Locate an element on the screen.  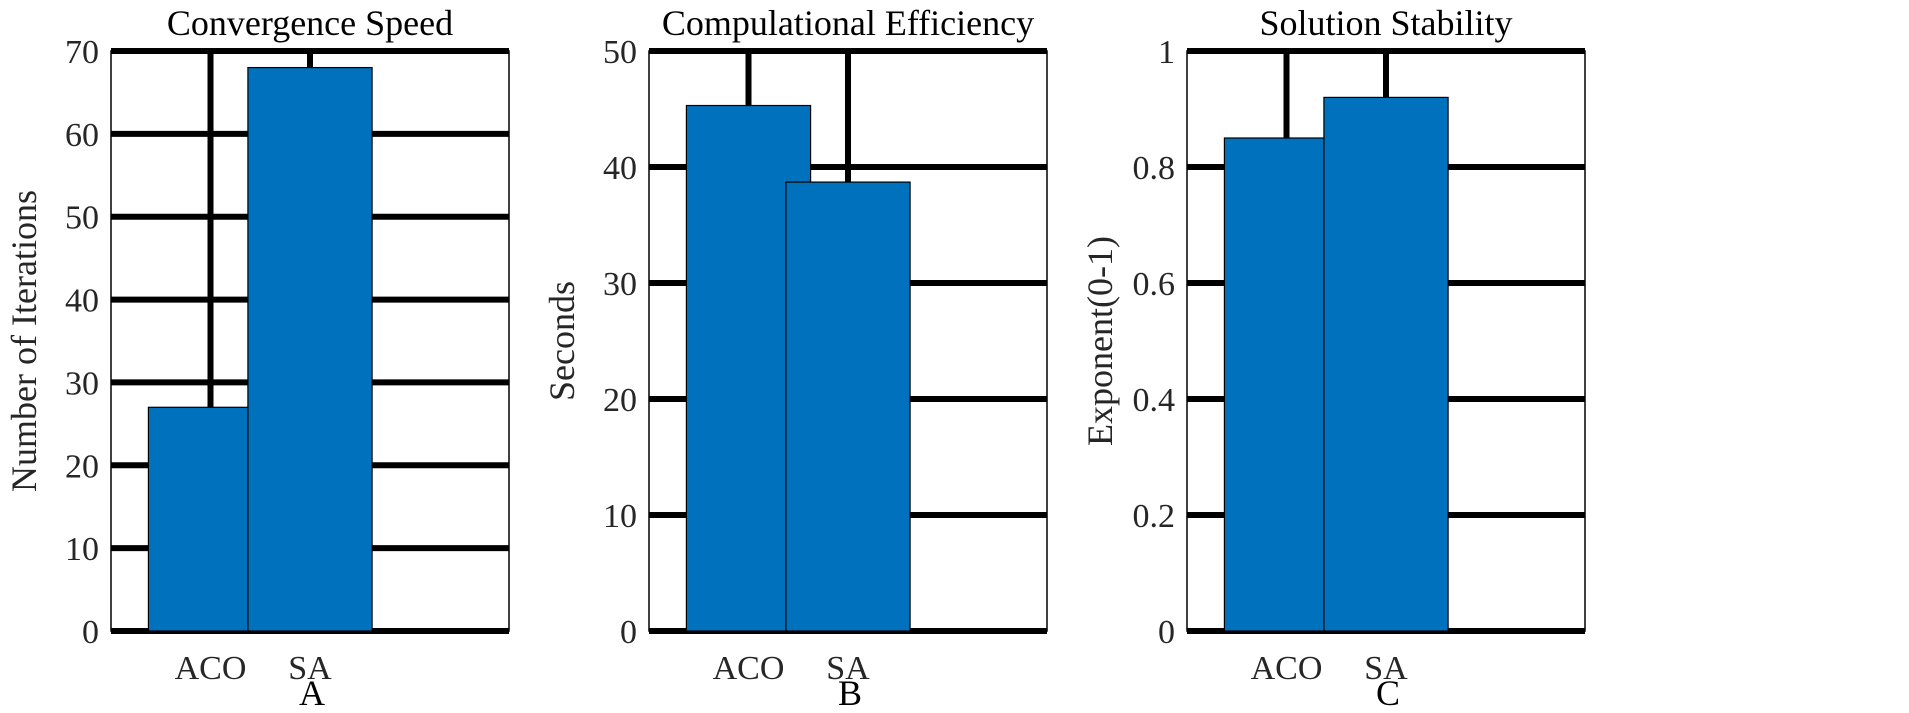
chart-title: Compulational Efficiency is located at coordinates (848, 23).